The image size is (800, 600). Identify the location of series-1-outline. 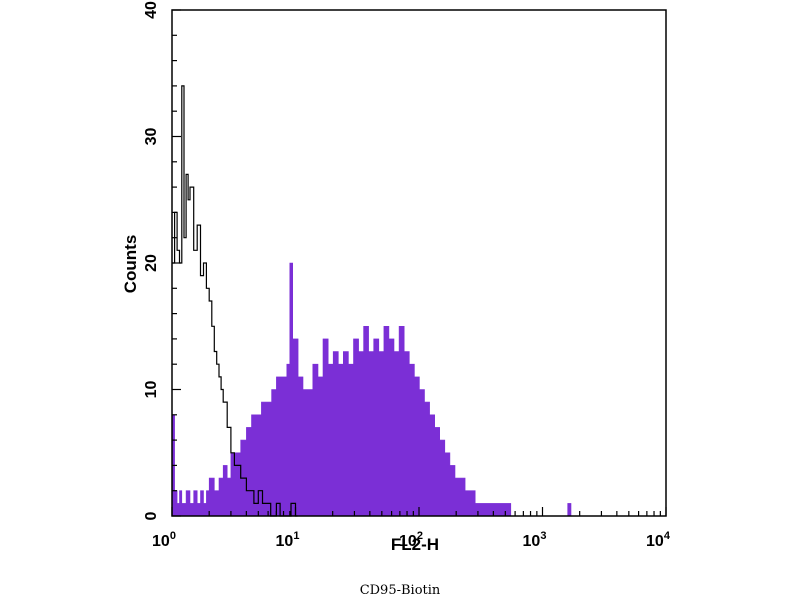
(235, 301).